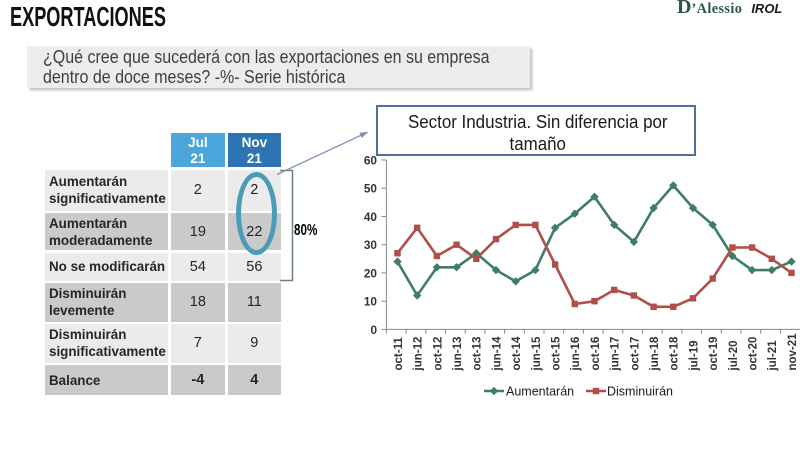 This screenshot has height=449, width=800. What do you see at coordinates (557, 353) in the screenshot?
I see `svg-text: oct-15` at bounding box center [557, 353].